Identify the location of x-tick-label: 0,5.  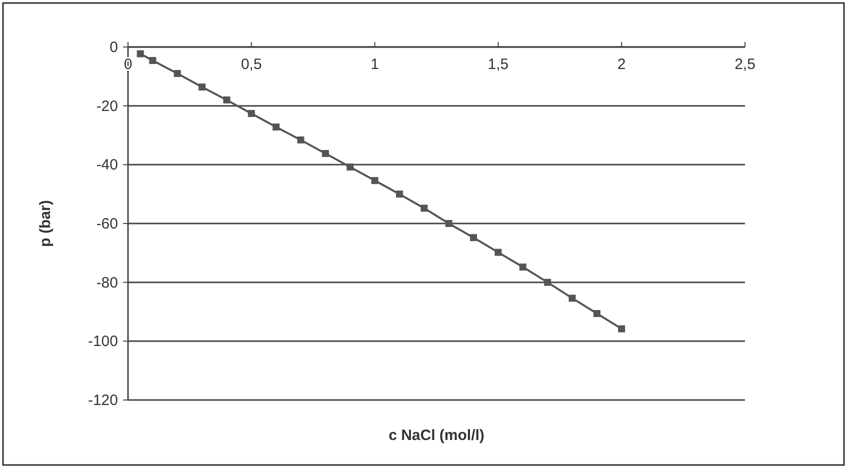
(251, 64).